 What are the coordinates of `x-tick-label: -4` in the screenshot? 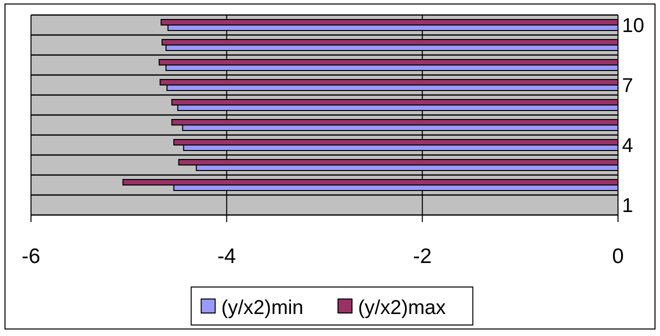 It's located at (226, 256).